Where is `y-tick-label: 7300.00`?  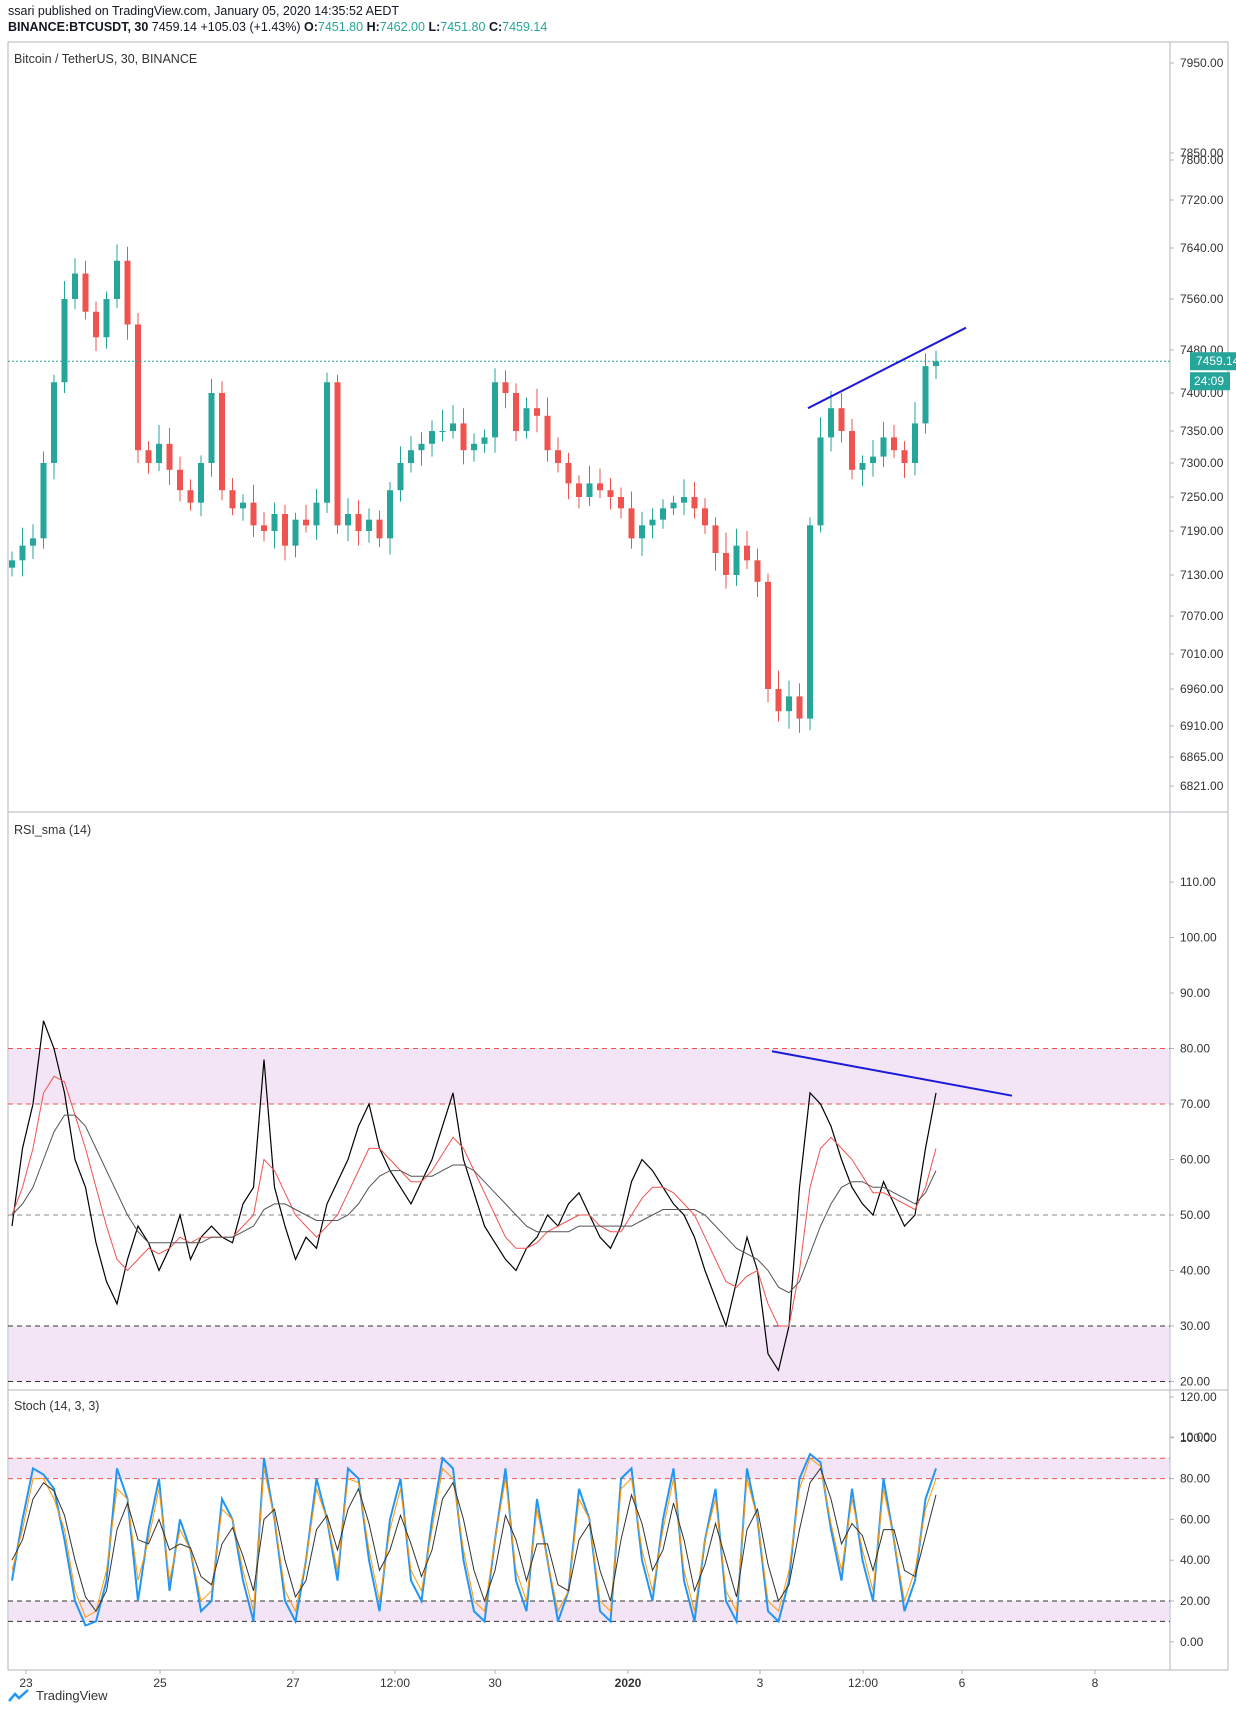 y-tick-label: 7300.00 is located at coordinates (1202, 463).